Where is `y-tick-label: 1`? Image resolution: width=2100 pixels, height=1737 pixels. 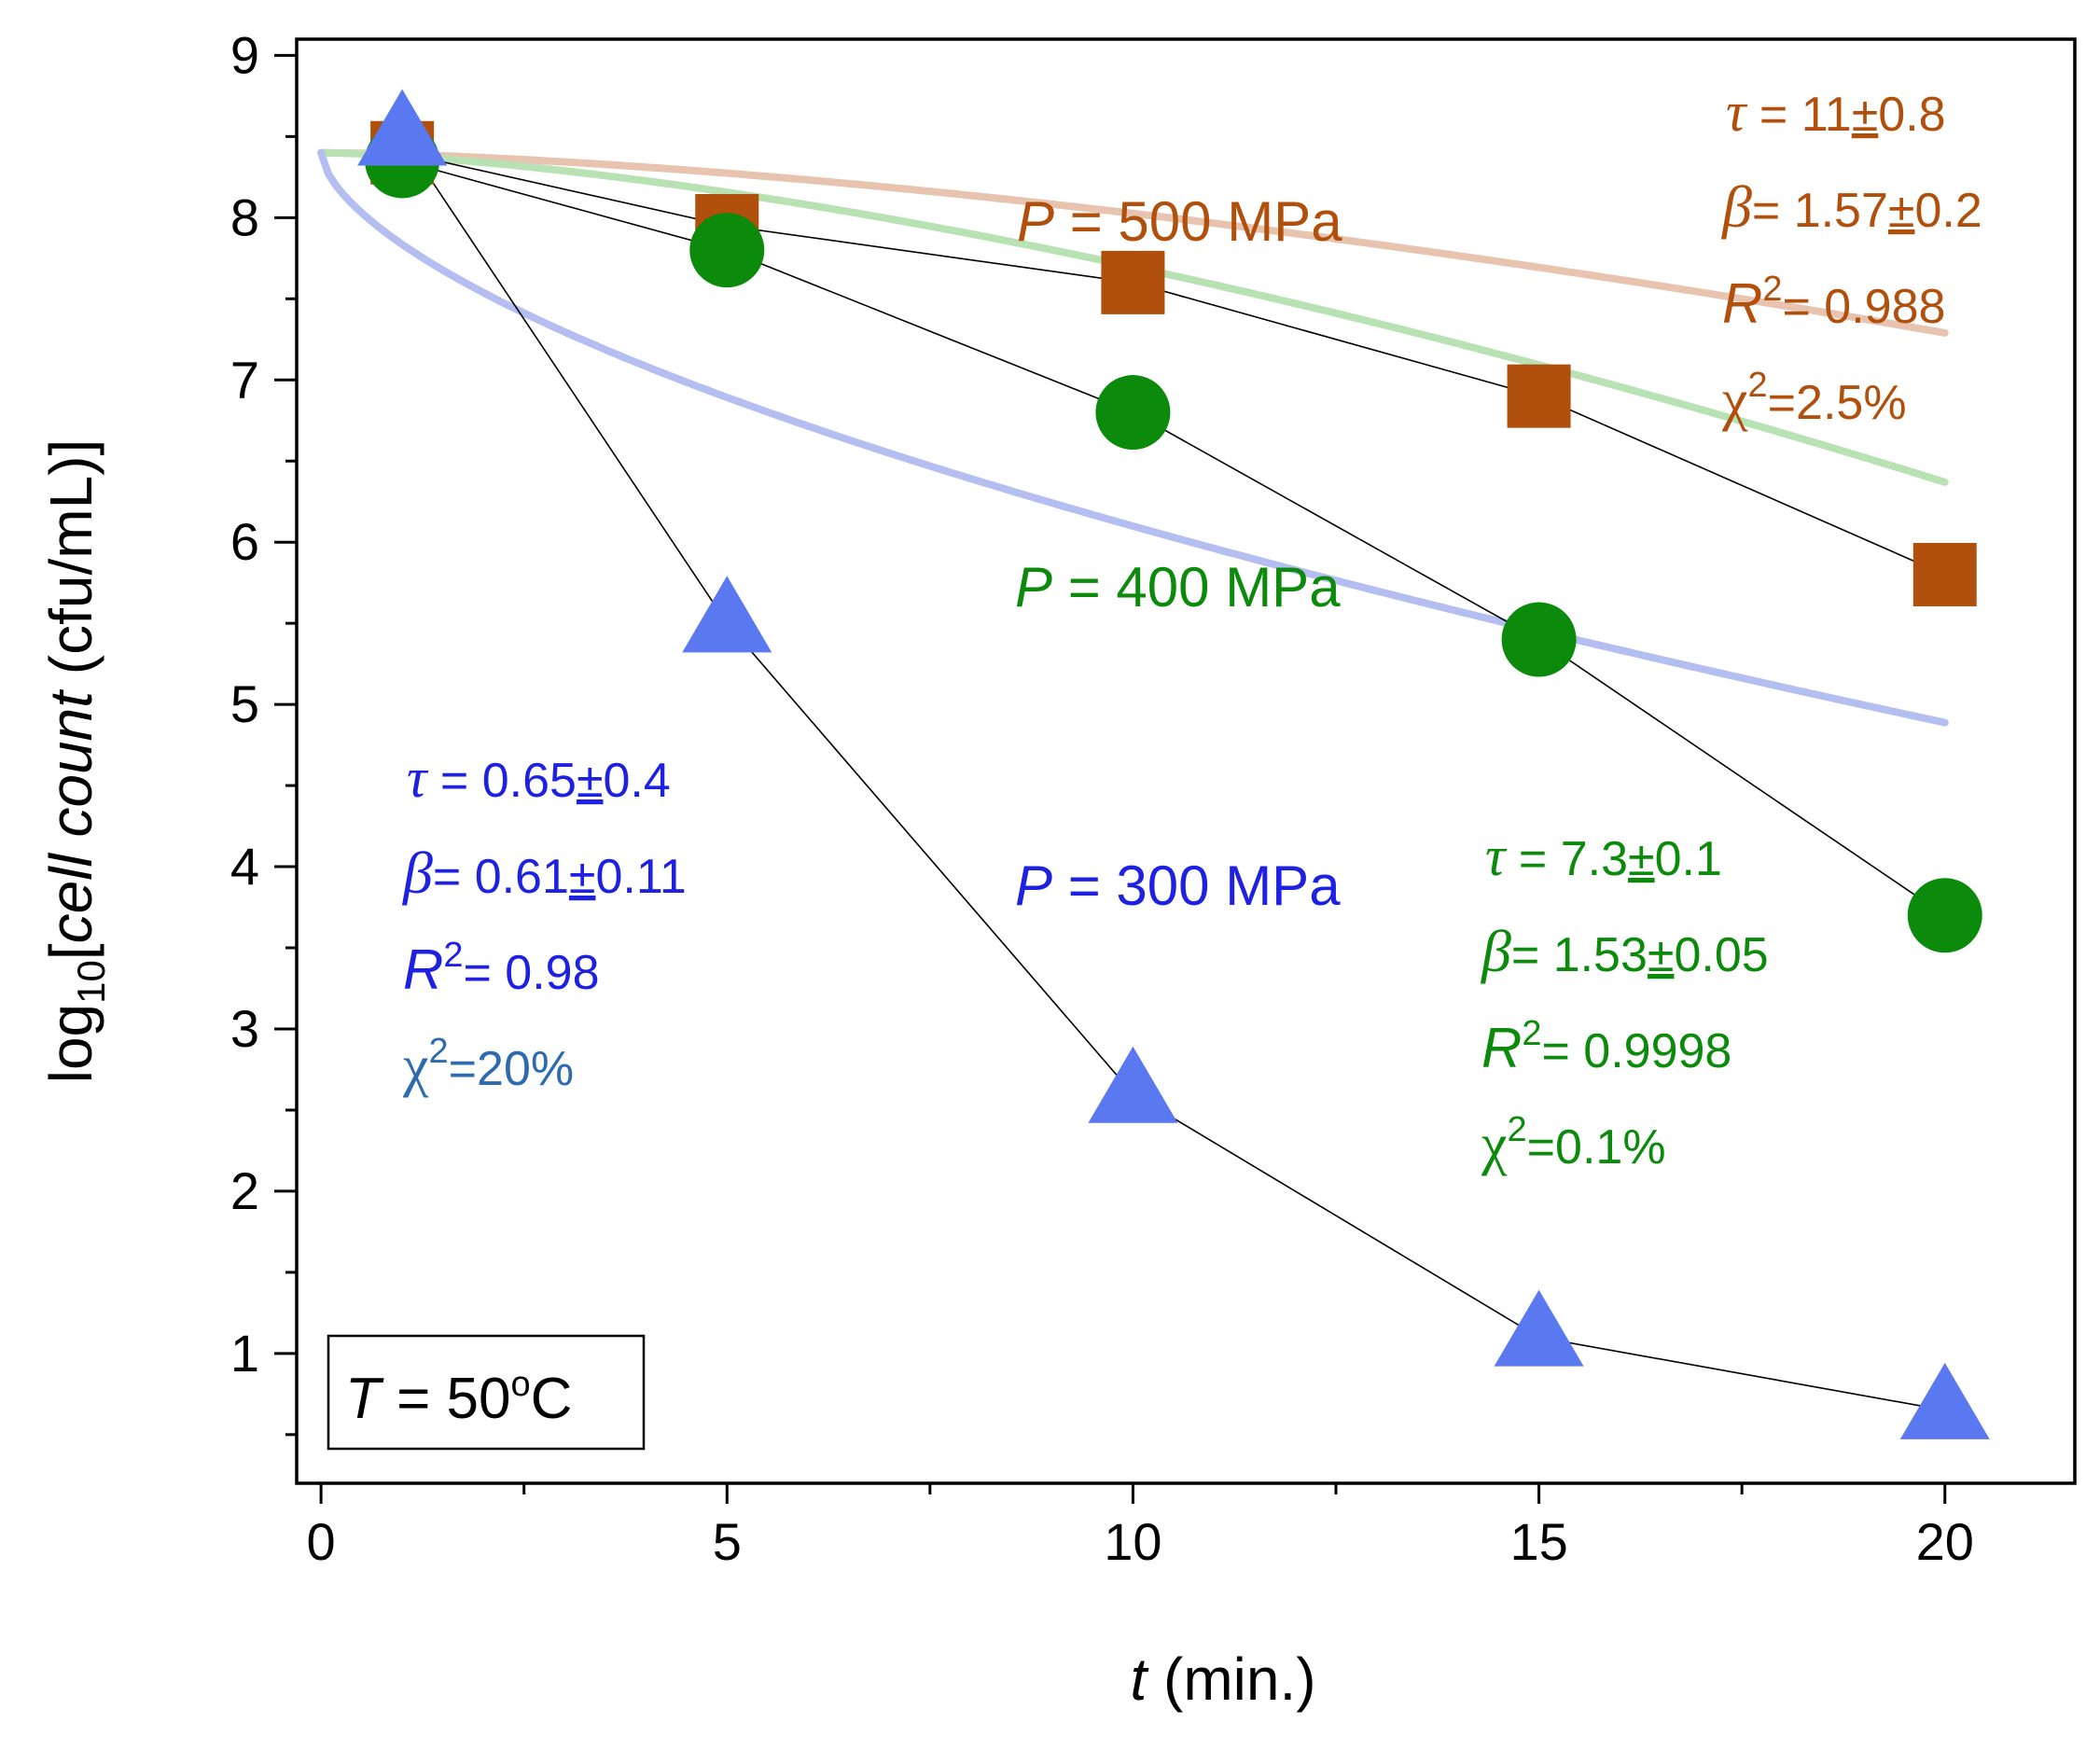
y-tick-label: 1 is located at coordinates (244, 1353).